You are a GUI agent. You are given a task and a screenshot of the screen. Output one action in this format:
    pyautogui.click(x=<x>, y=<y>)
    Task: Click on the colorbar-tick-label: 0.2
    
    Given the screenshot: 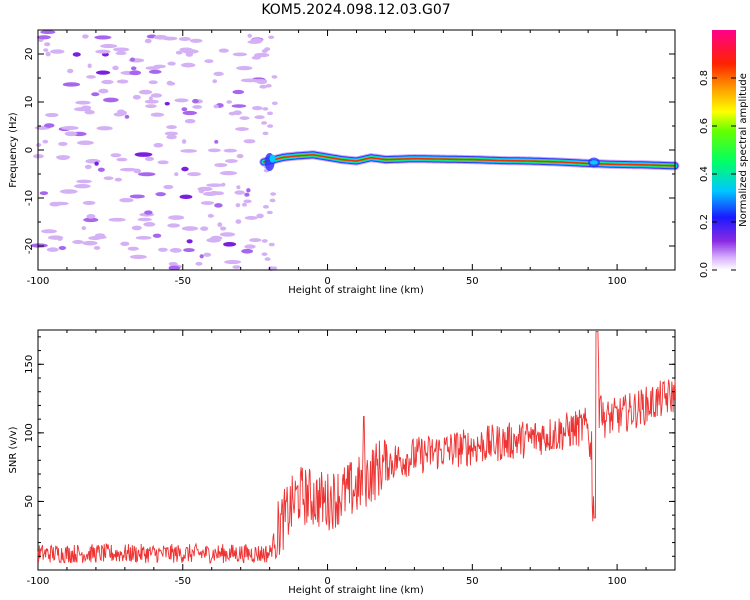 What is the action you would take?
    pyautogui.click(x=704, y=222)
    